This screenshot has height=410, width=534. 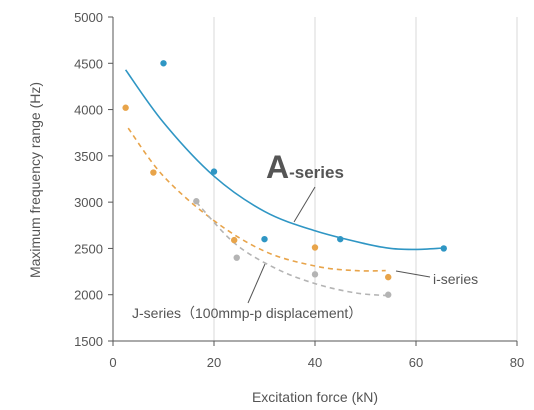 I want to click on x-tick-label: 0, so click(x=112, y=362).